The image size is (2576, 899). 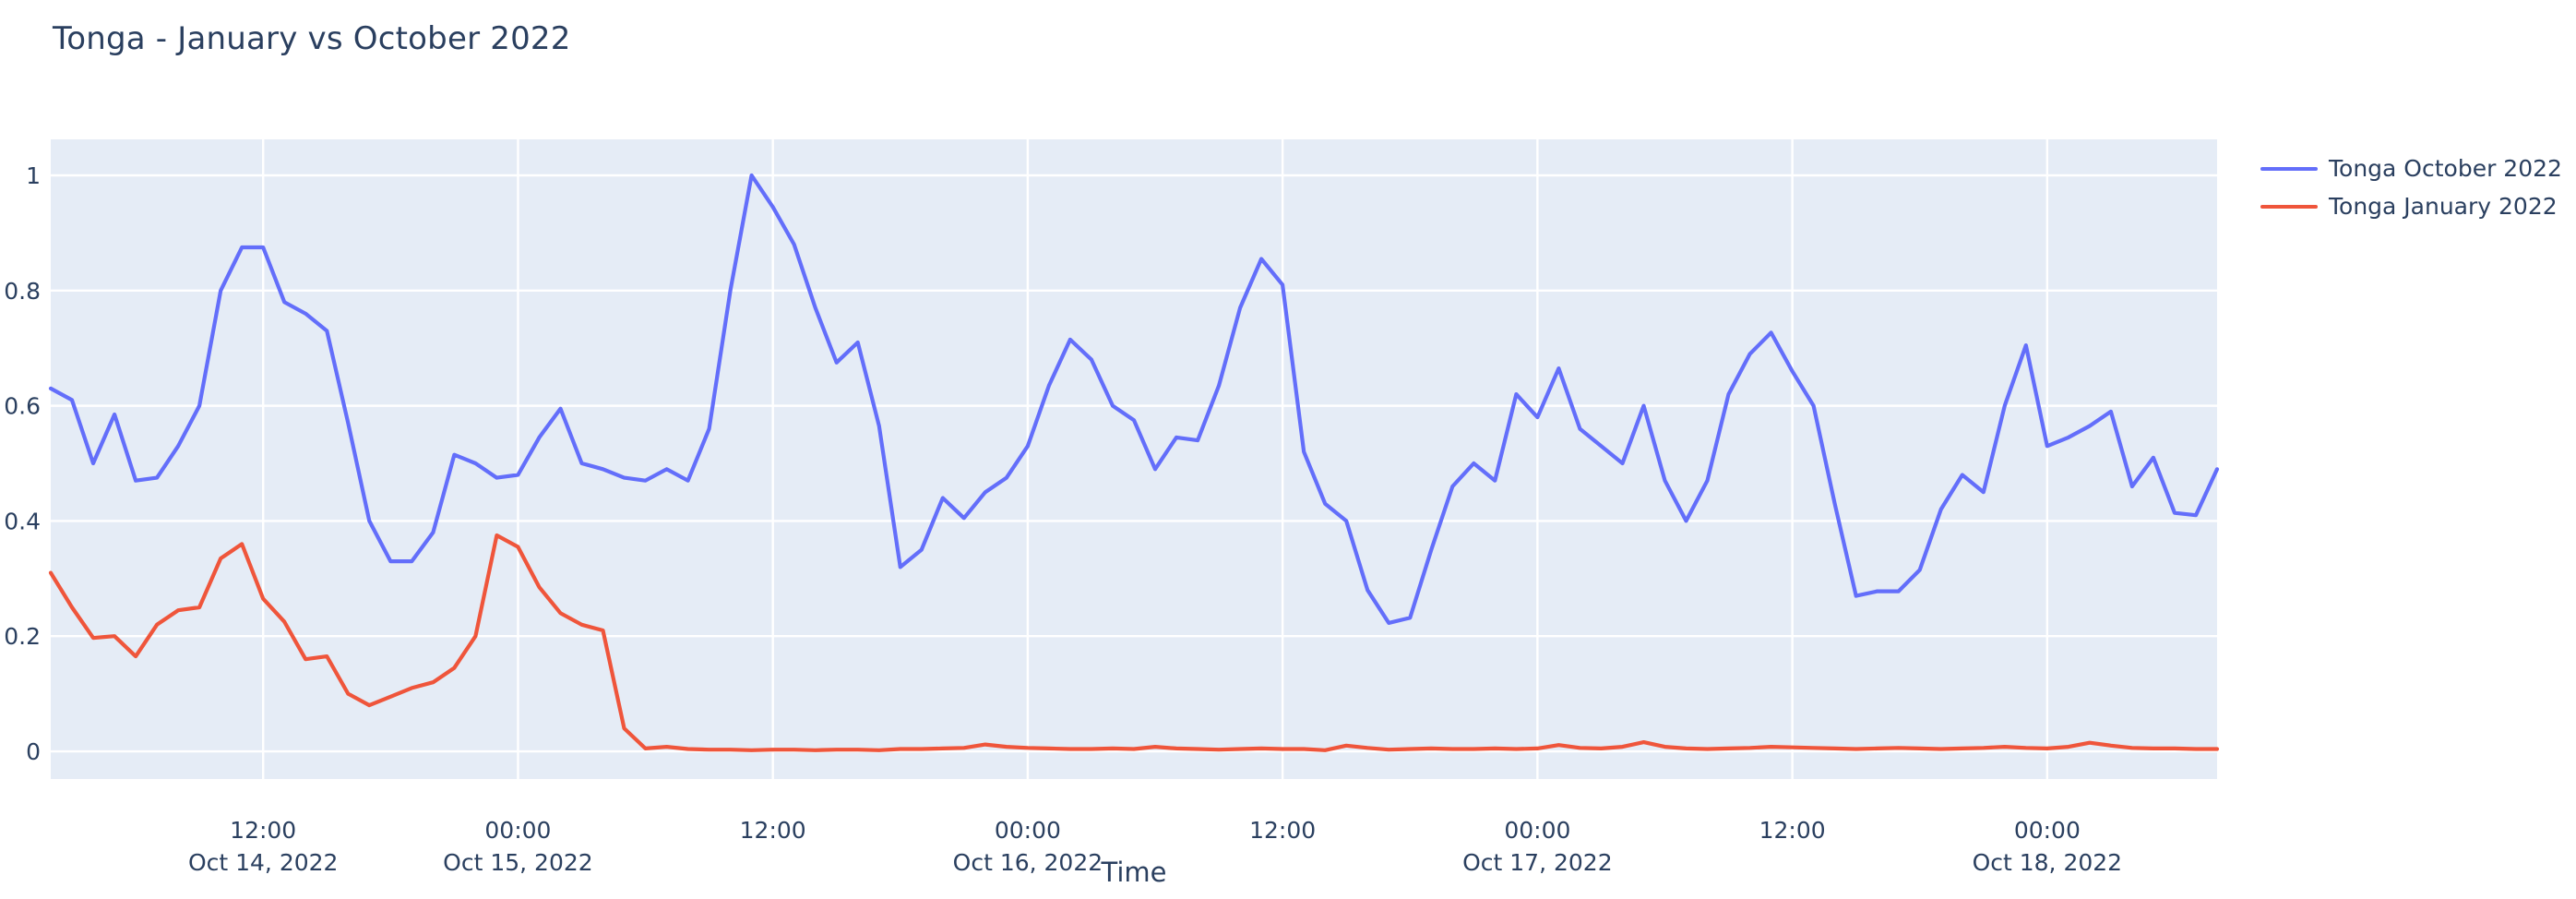 What do you see at coordinates (1537, 862) in the screenshot?
I see `x-tick-date-label: Oct 17, 2022` at bounding box center [1537, 862].